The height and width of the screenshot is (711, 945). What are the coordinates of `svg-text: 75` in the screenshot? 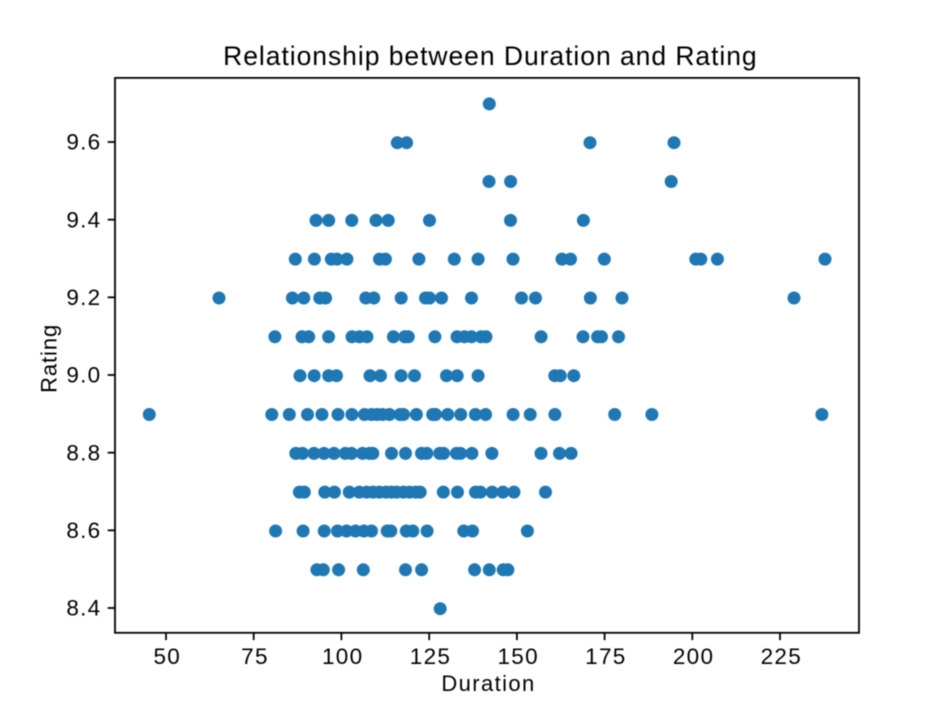 It's located at (255, 656).